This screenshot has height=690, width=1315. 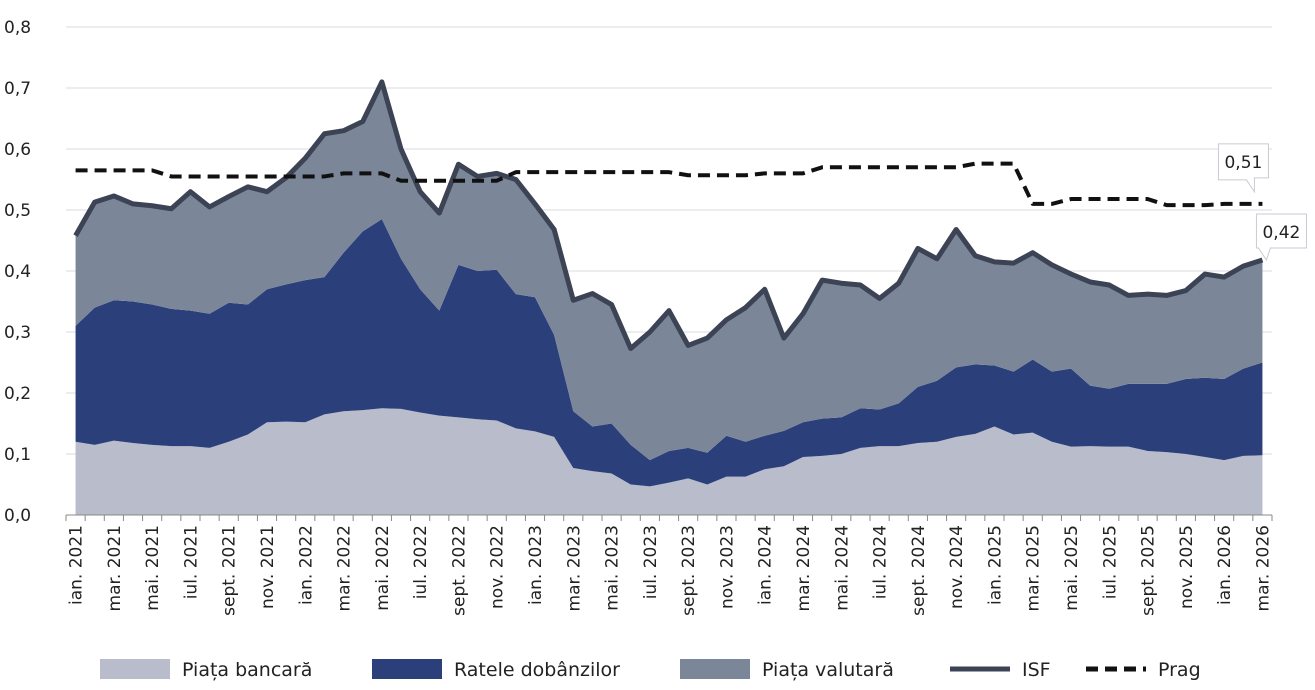 I want to click on x-tick-label: sept. 2022, so click(x=459, y=570).